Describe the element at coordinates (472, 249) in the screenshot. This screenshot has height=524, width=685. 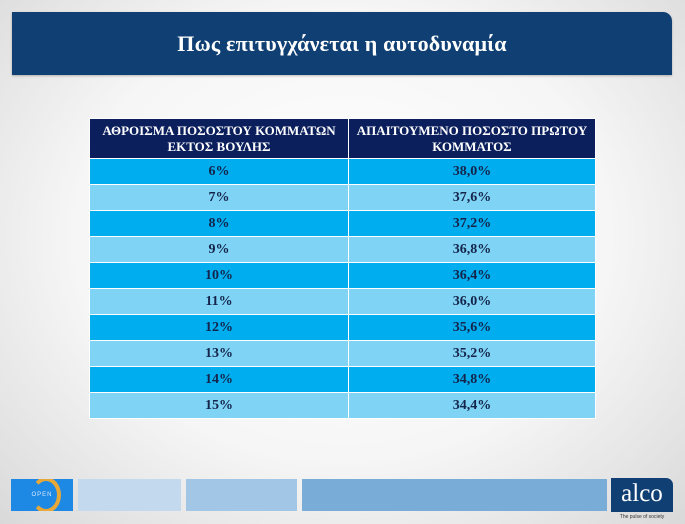
I see `cell-required: 36,8%` at that location.